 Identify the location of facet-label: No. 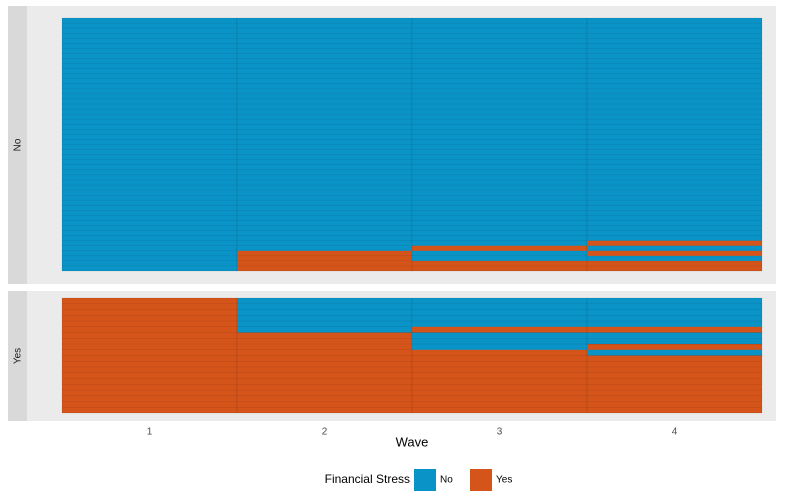
(18, 144).